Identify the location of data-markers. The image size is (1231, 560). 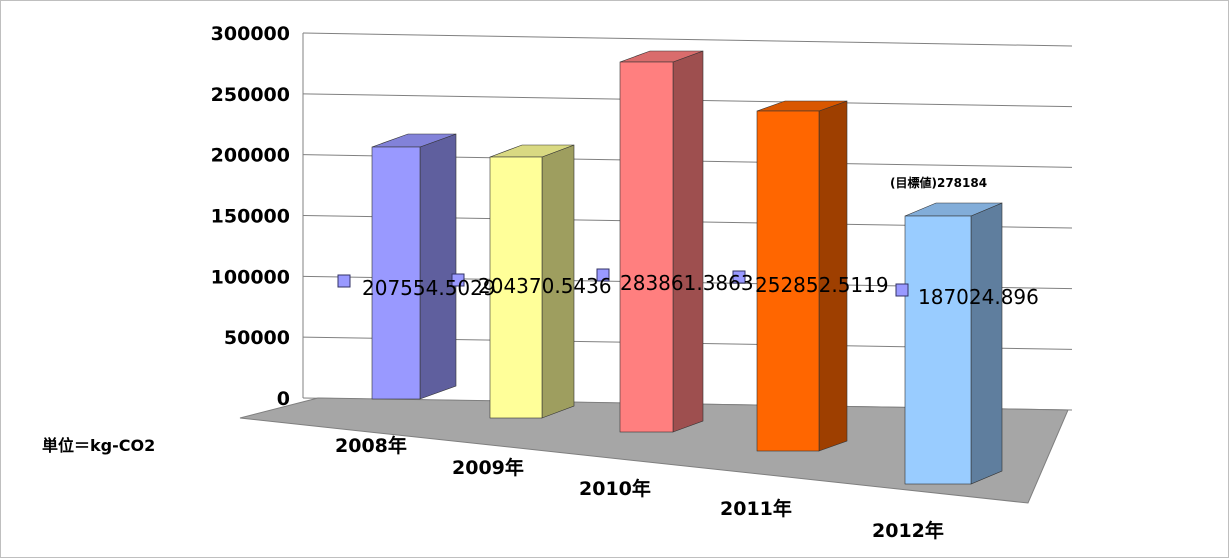
(623, 282).